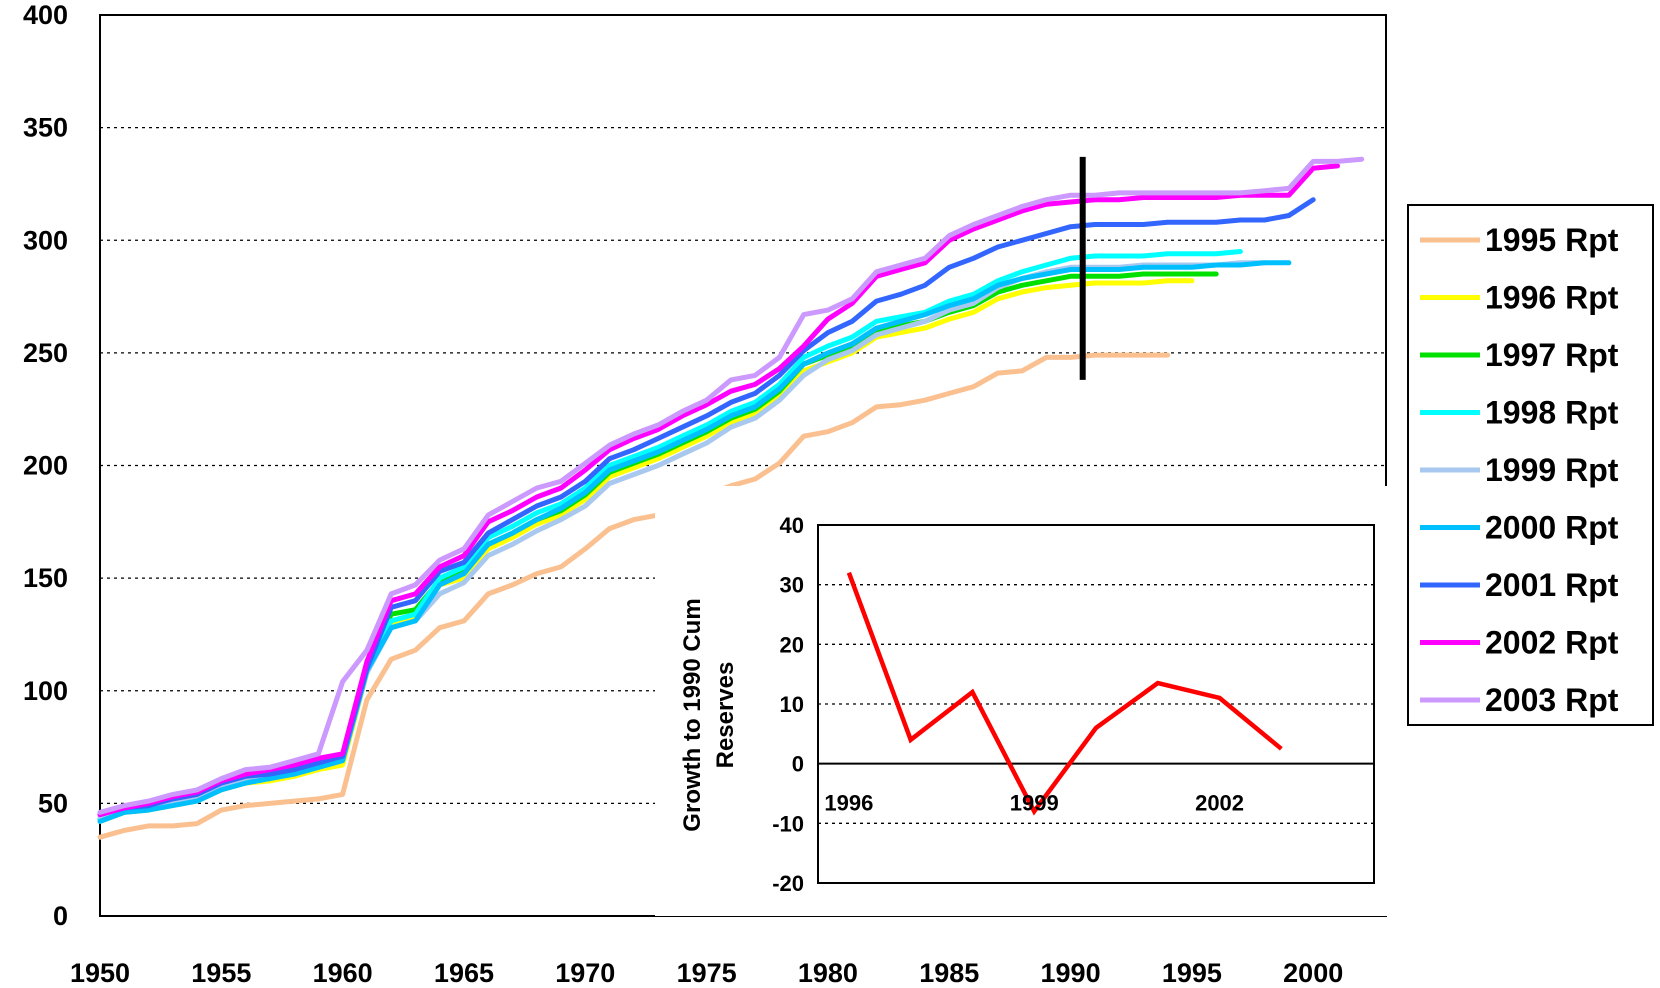 The width and height of the screenshot is (1660, 988). I want to click on inset-x-tick-1999: 1999, so click(1034, 803).